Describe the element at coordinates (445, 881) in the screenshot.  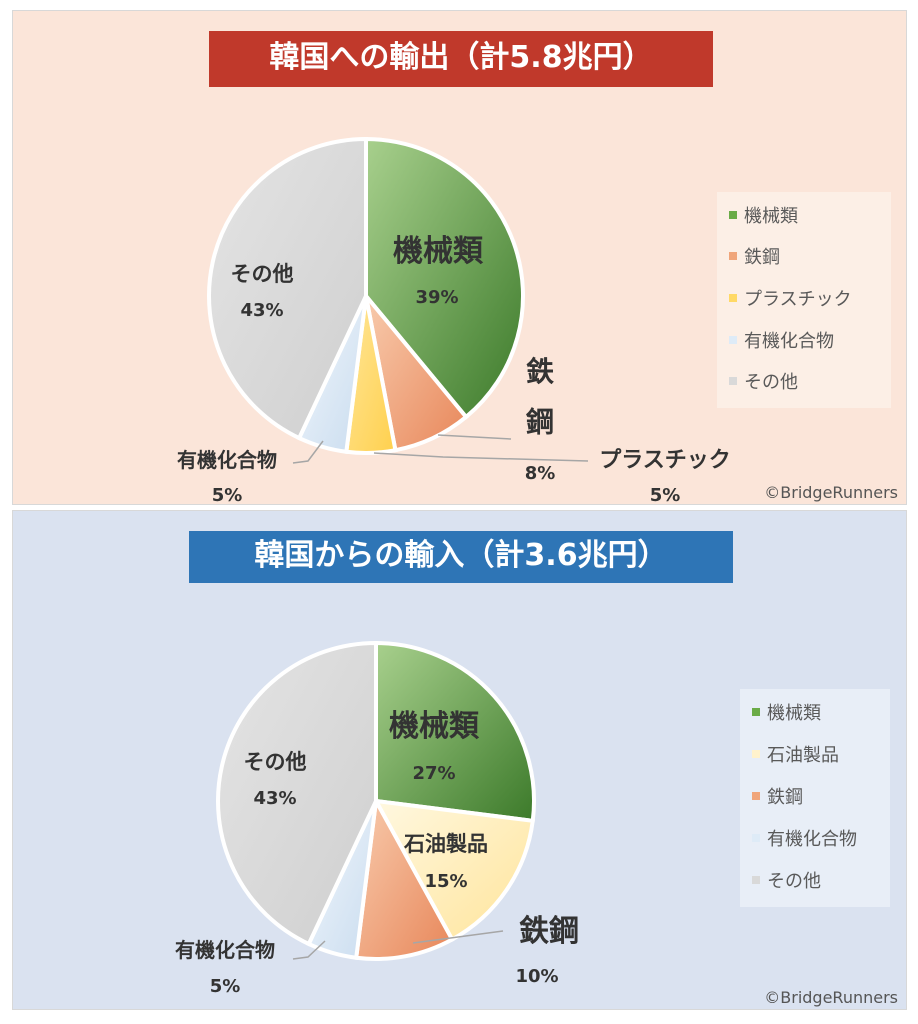
I see `slice-value-label: 15%` at that location.